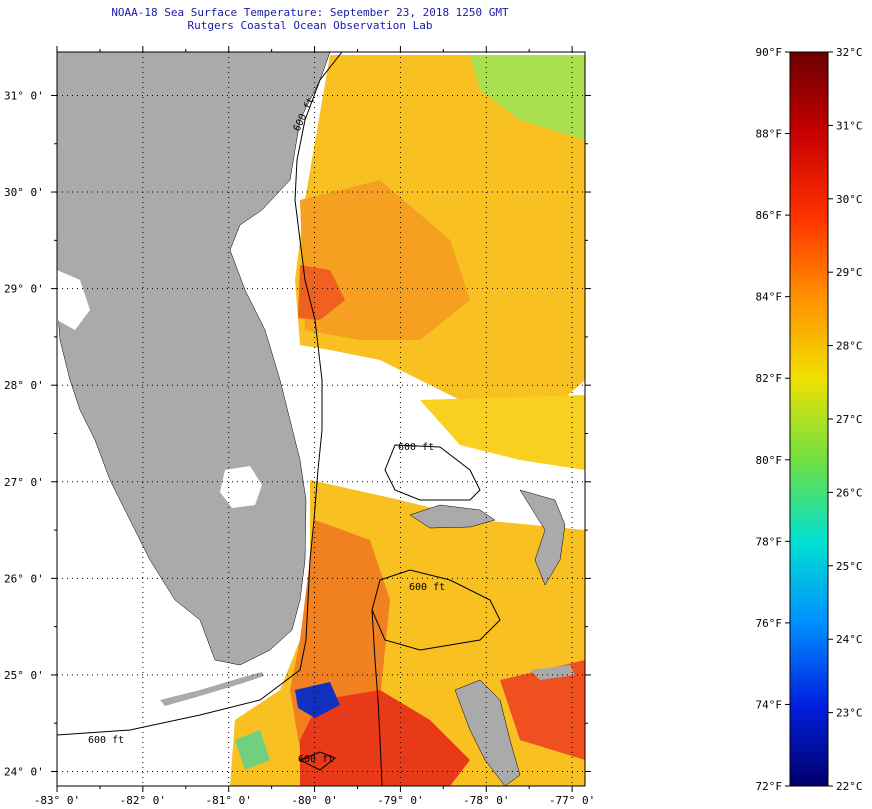  I want to click on contour-straits, so click(377, 697).